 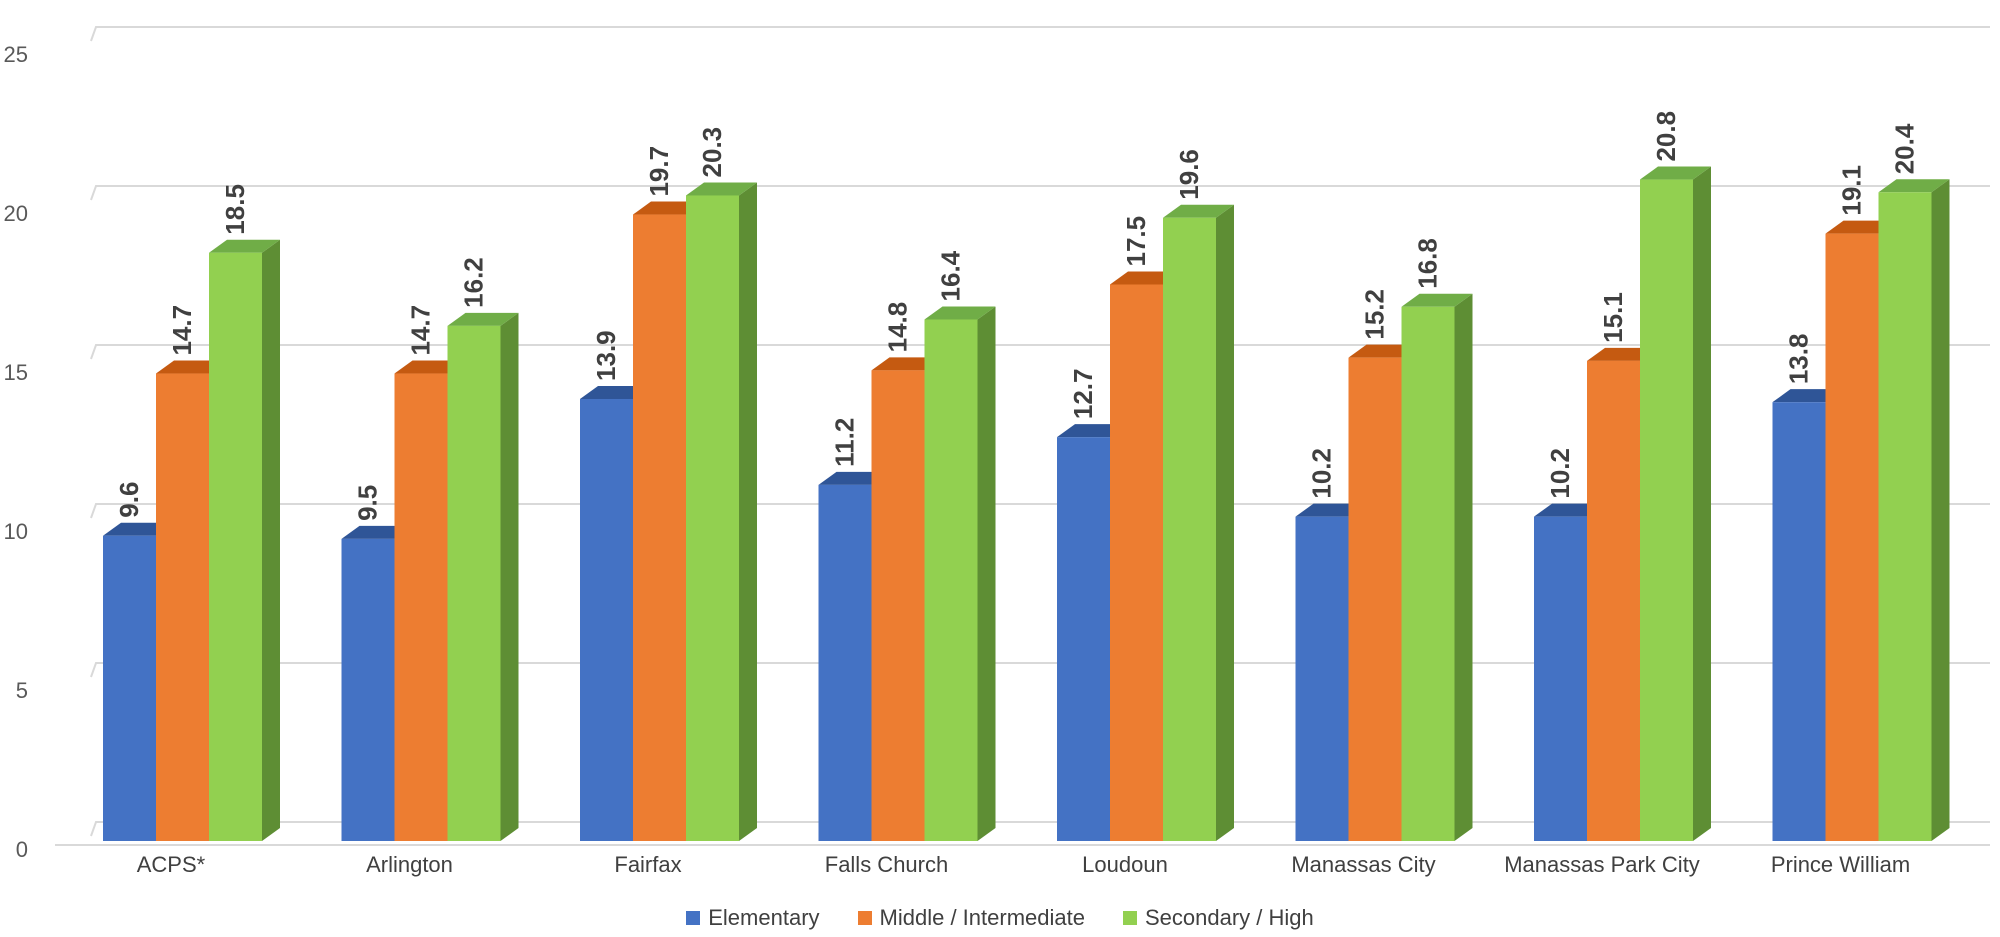 What do you see at coordinates (845, 442) in the screenshot?
I see `data-label: 11.2` at bounding box center [845, 442].